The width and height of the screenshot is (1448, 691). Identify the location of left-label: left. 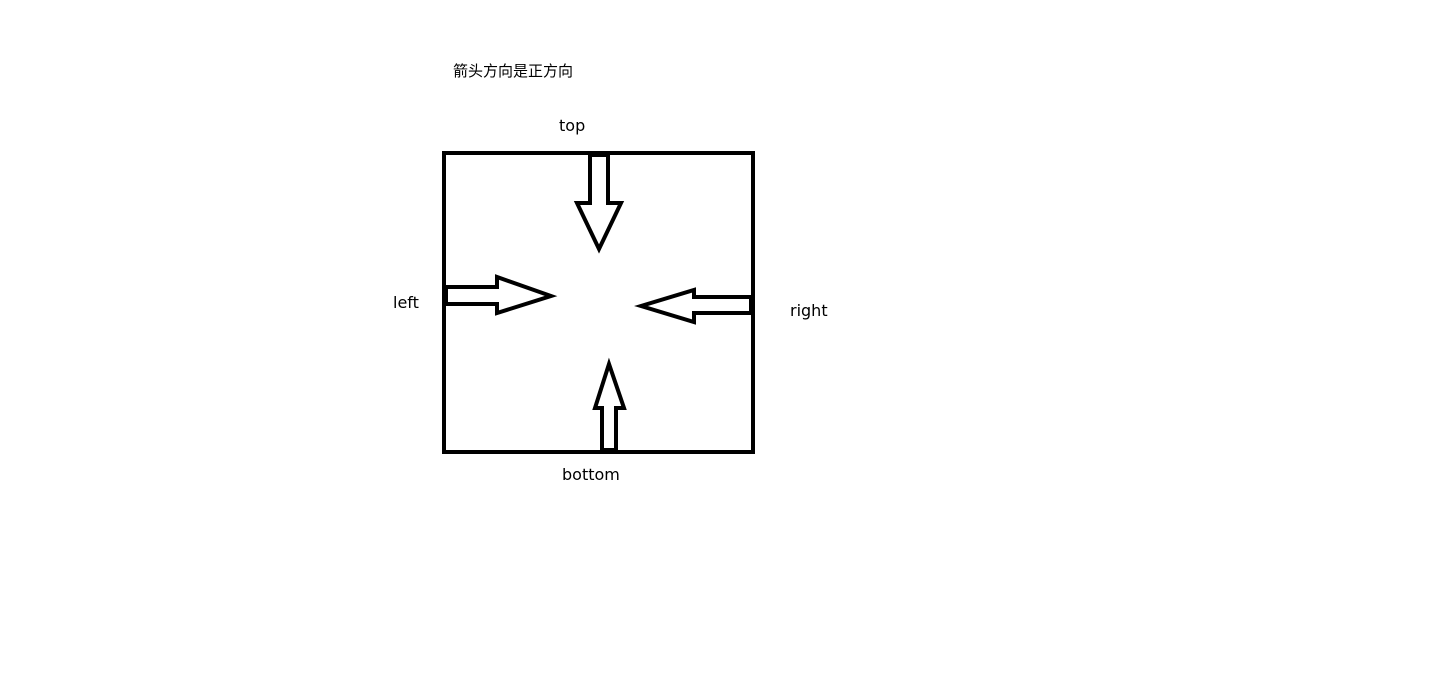
(406, 302).